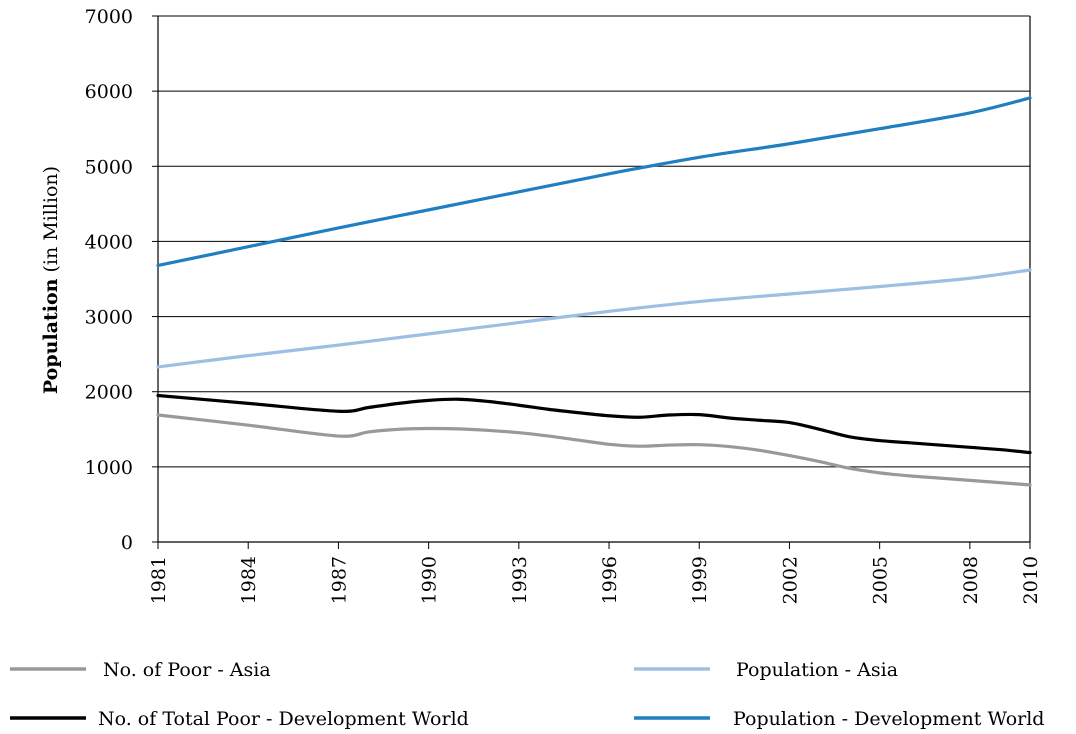 The image size is (1076, 734). Describe the element at coordinates (127, 543) in the screenshot. I see `y-tick-label: 0` at that location.